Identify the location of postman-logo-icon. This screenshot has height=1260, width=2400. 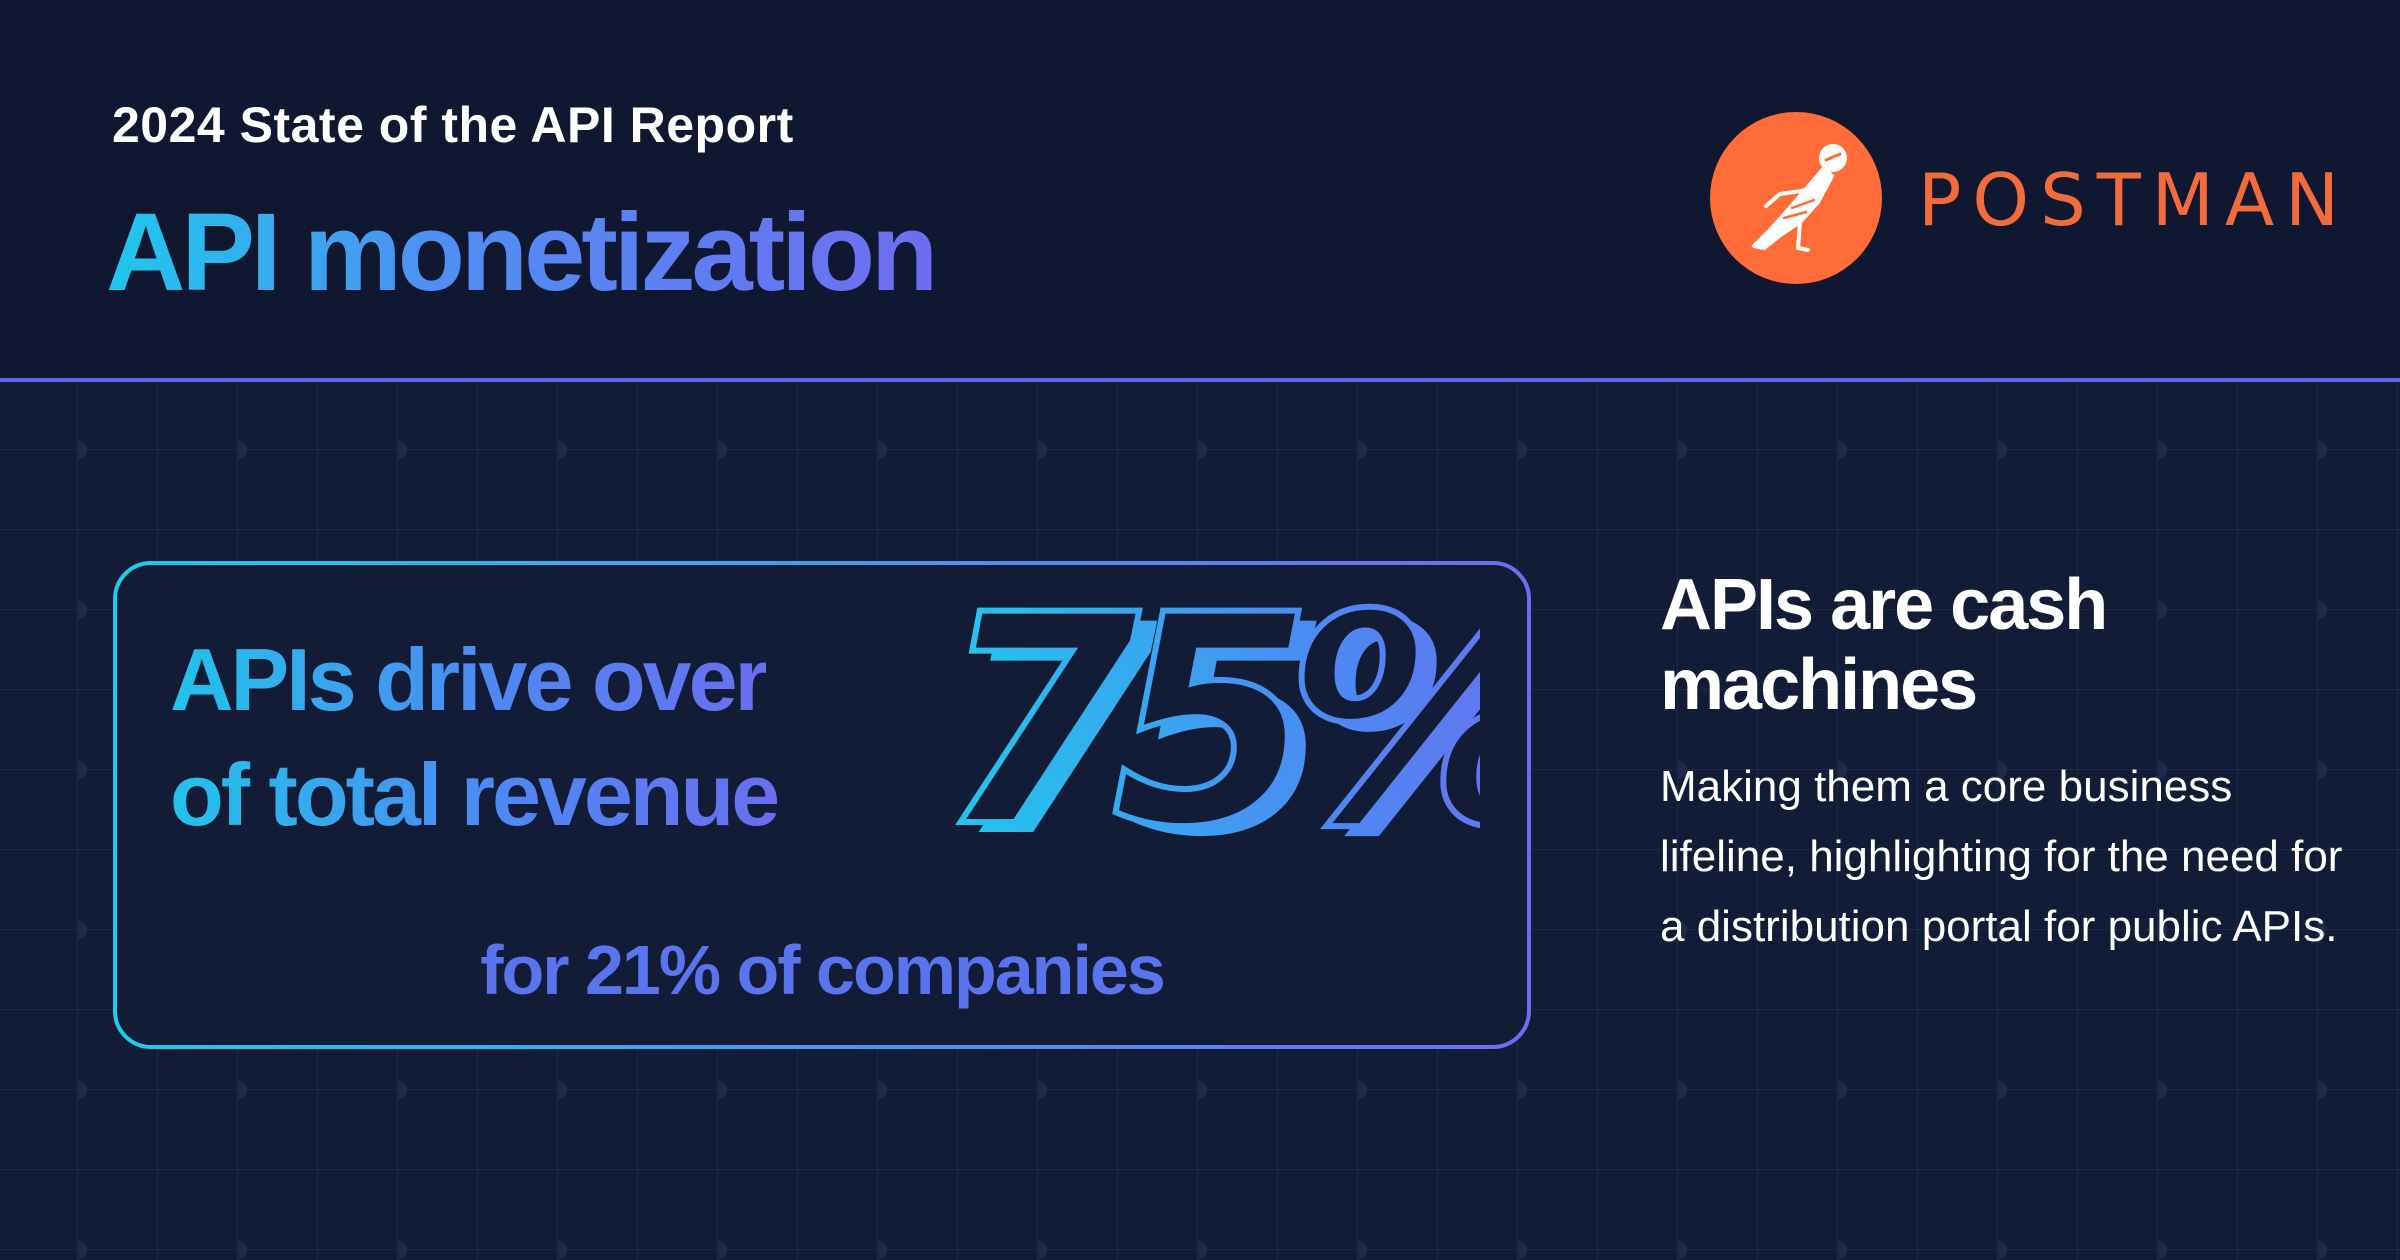
(1796, 198).